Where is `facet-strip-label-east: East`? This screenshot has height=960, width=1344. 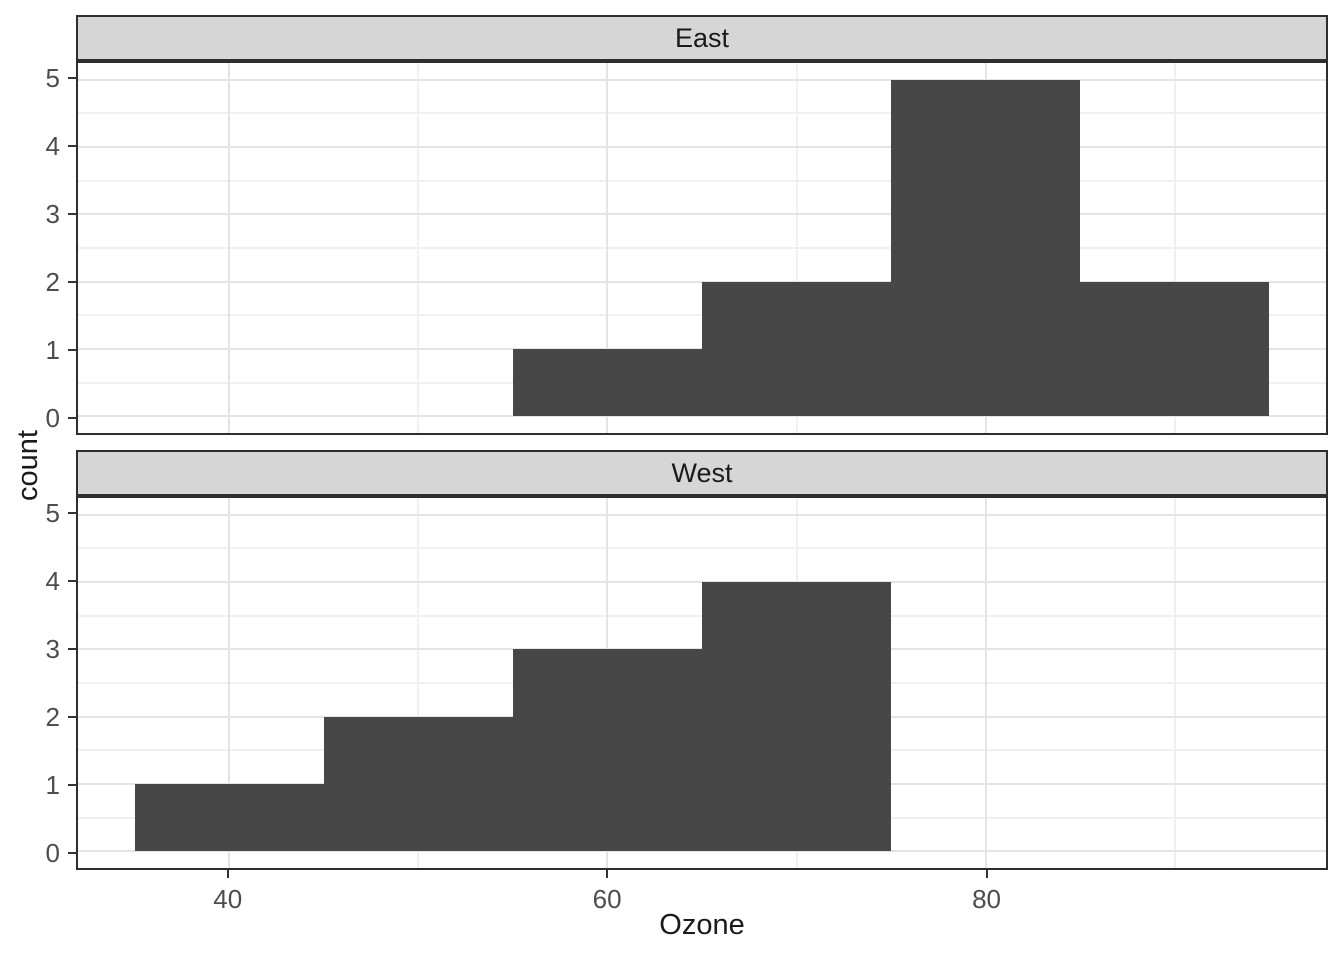
facet-strip-label-east: East is located at coordinates (702, 37).